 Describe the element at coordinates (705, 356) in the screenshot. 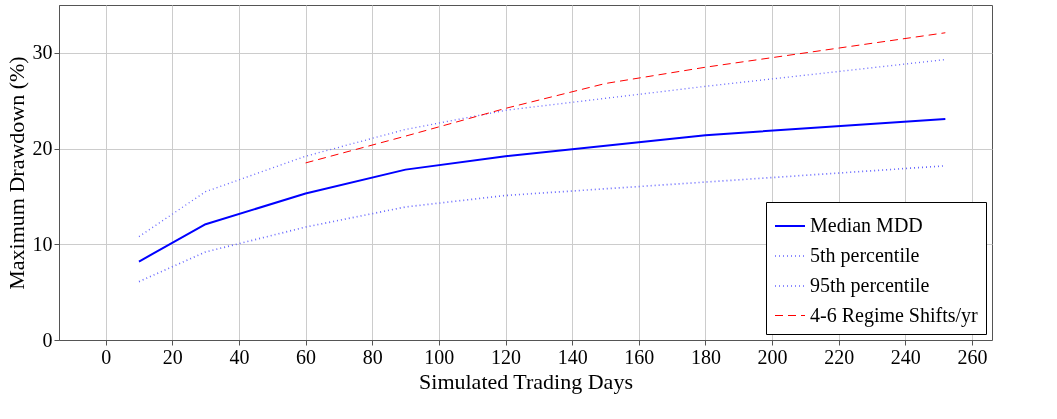

I see `x-tick-label: 180` at that location.